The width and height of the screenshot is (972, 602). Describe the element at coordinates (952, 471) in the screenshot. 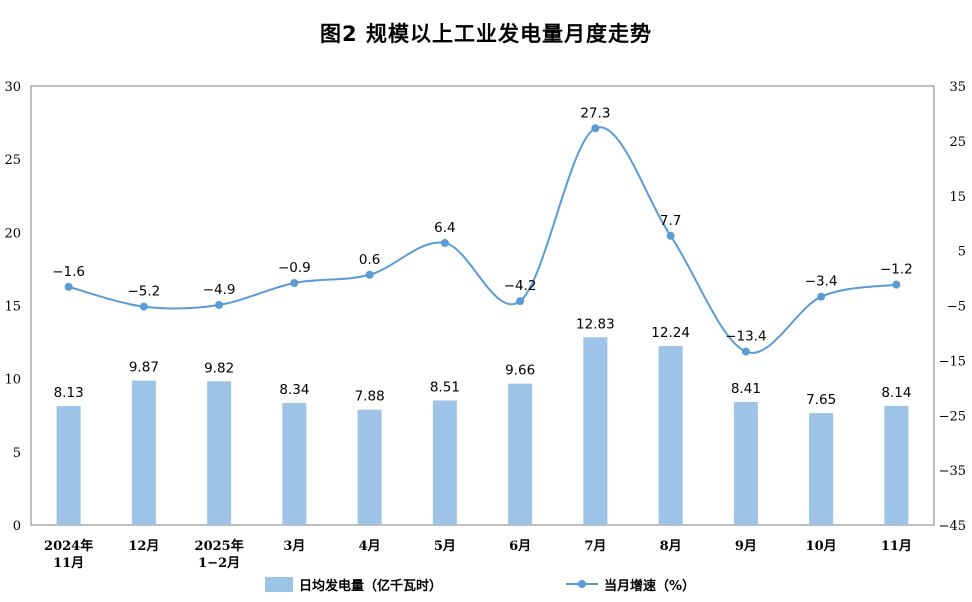

I see `right-axis-tick: −35` at that location.